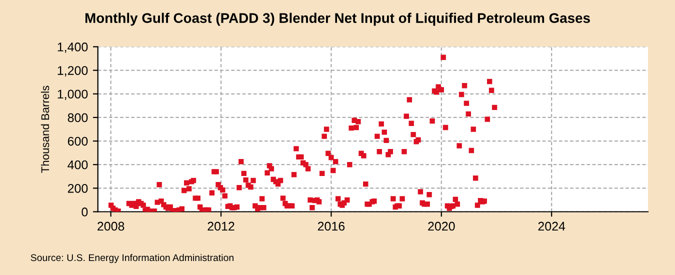 The width and height of the screenshot is (675, 275). Describe the element at coordinates (78, 141) in the screenshot. I see `y-tick-label: 600` at that location.